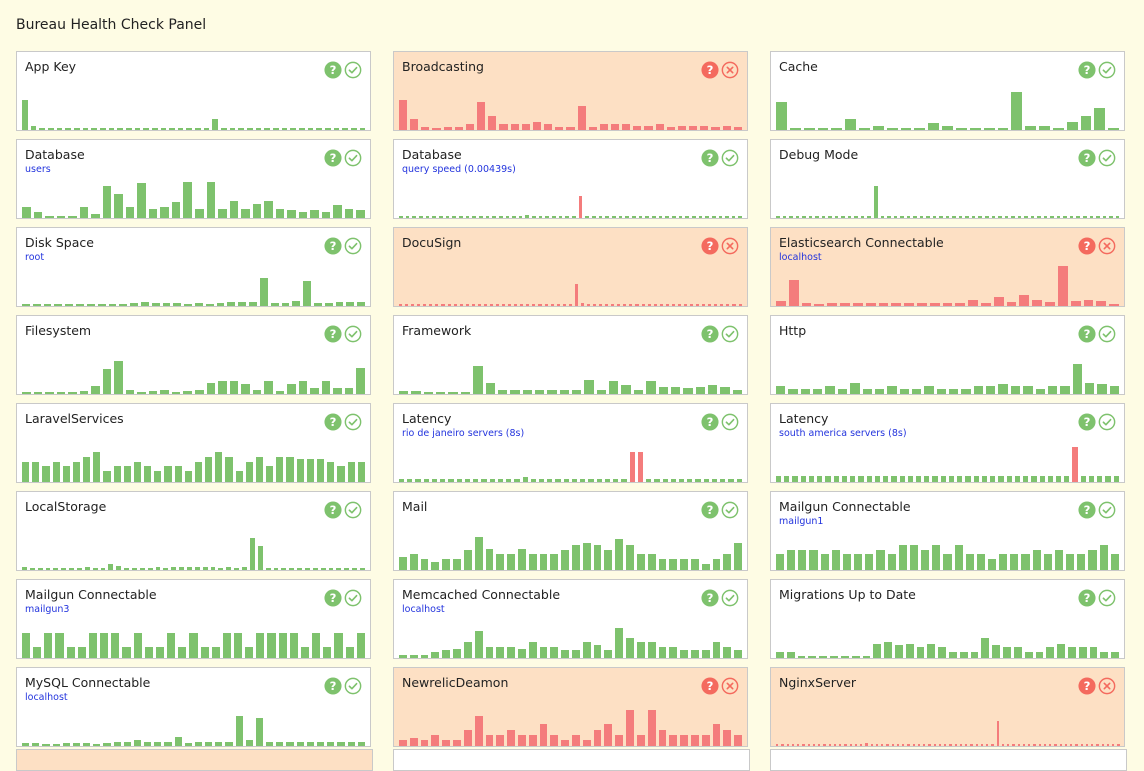 The image size is (1144, 771). What do you see at coordinates (570, 267) in the screenshot?
I see `health-card: DocuSign?` at bounding box center [570, 267].